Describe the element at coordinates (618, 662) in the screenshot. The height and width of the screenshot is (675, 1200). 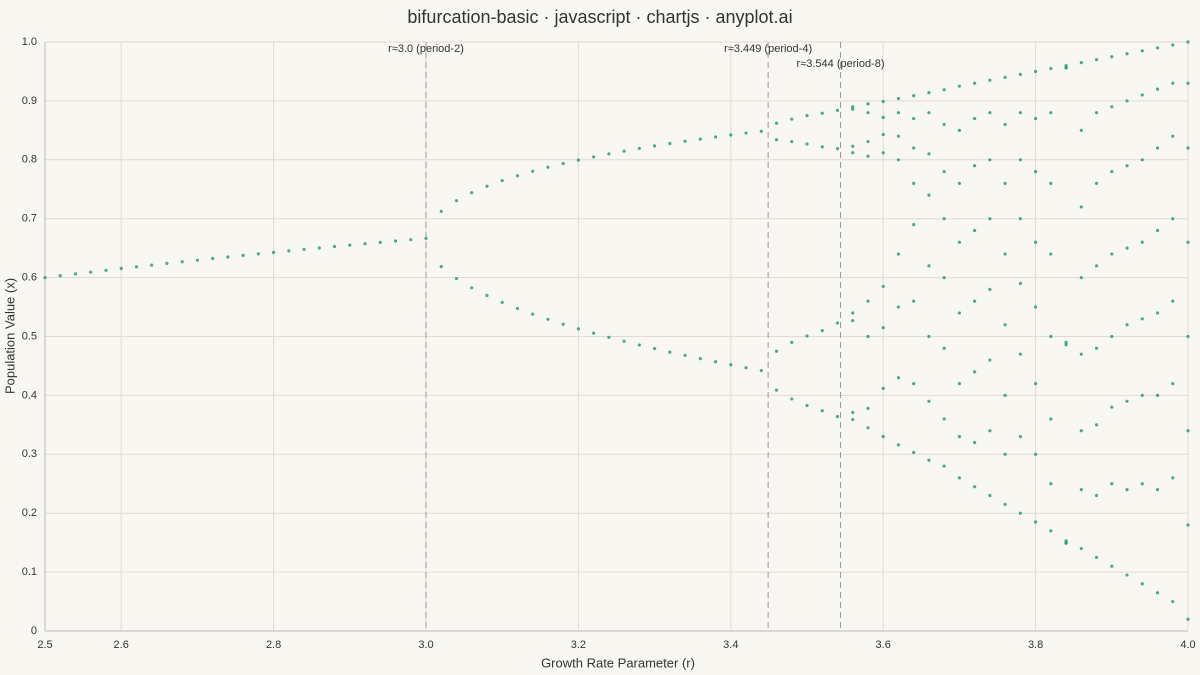
I see `x-axis-title: Growth Rate Parameter (r)` at that location.